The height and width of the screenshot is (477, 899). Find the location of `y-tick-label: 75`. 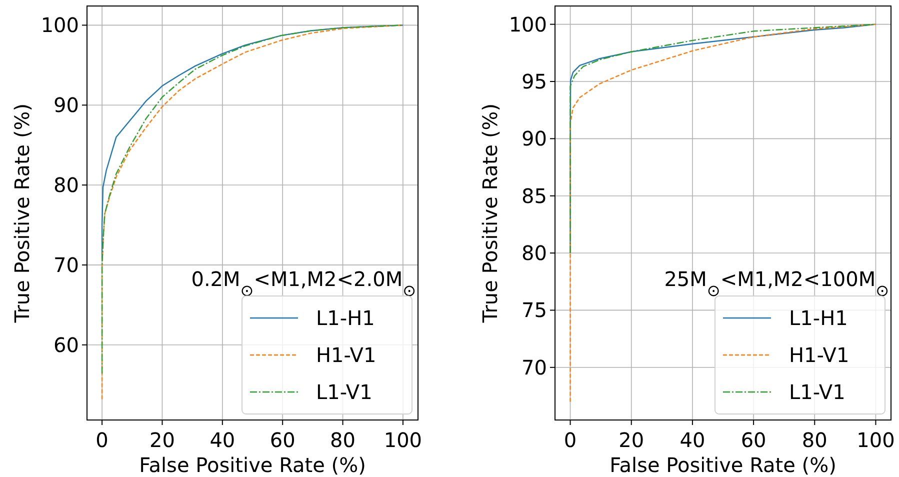

y-tick-label: 75 is located at coordinates (534, 310).